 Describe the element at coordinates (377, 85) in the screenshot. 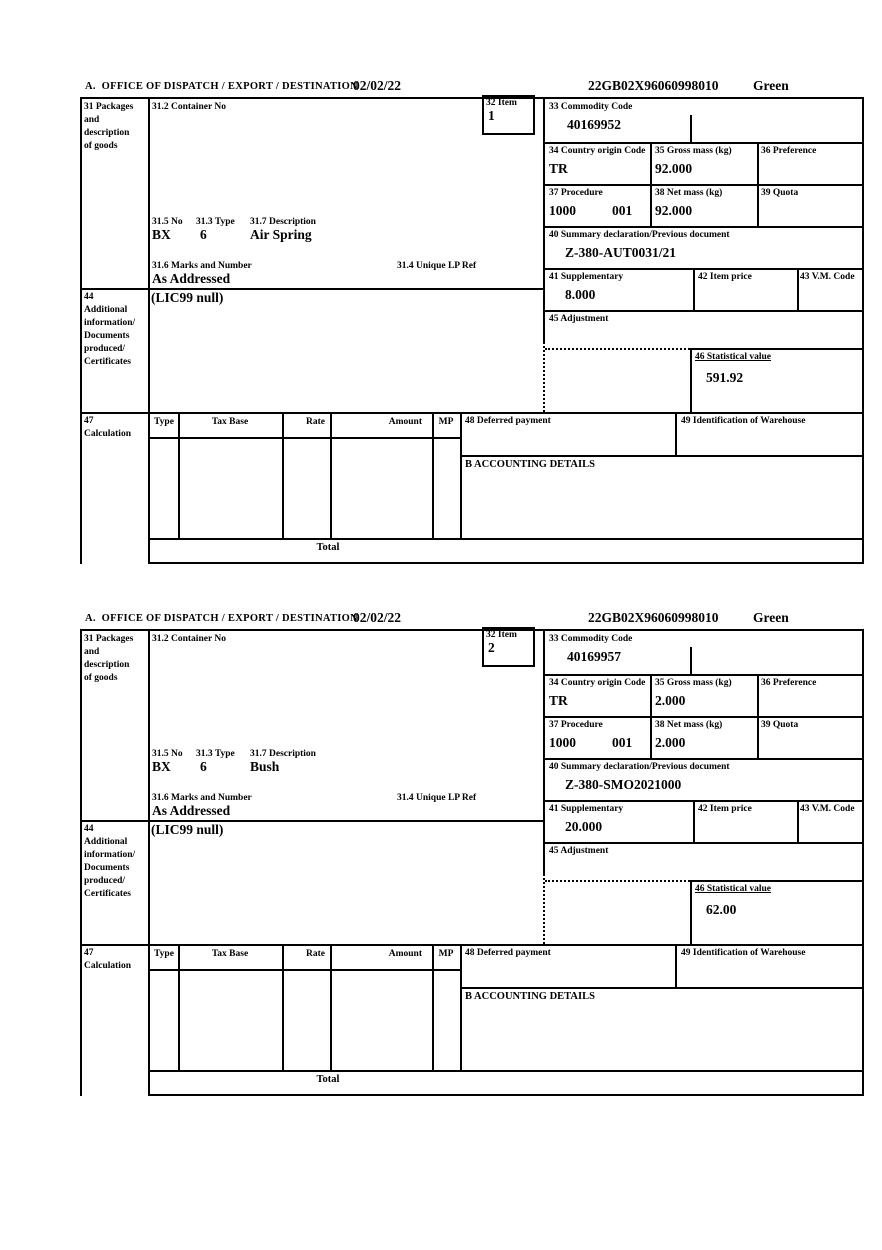

I see `dispatch-date: 02/02/22` at that location.